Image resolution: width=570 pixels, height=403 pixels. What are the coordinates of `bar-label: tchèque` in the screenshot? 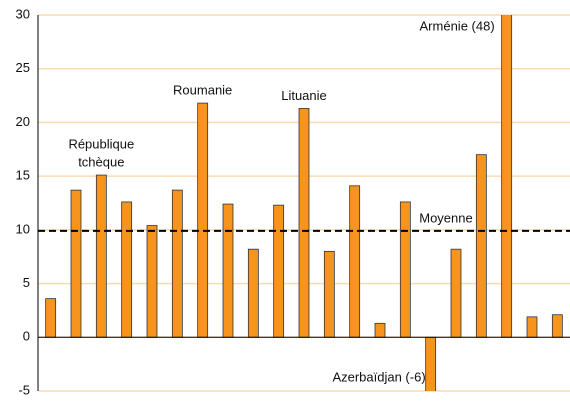 It's located at (101, 162).